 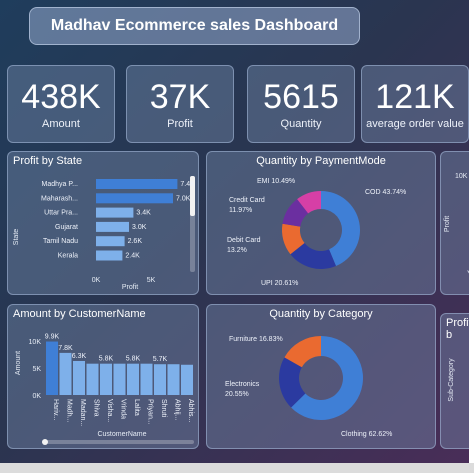 What do you see at coordinates (242, 384) in the screenshot?
I see `slice-label: Electronics` at bounding box center [242, 384].